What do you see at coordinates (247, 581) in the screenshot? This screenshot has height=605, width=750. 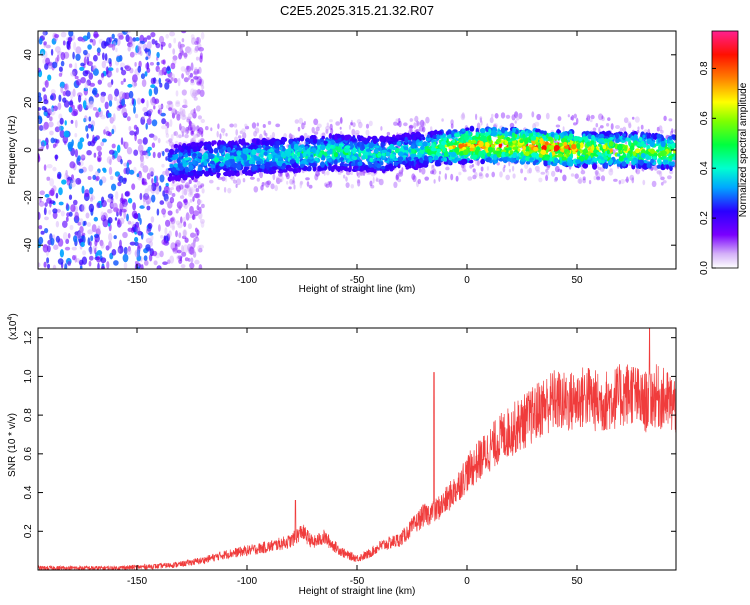 I see `snr-x-tick-label: -100` at bounding box center [247, 581].